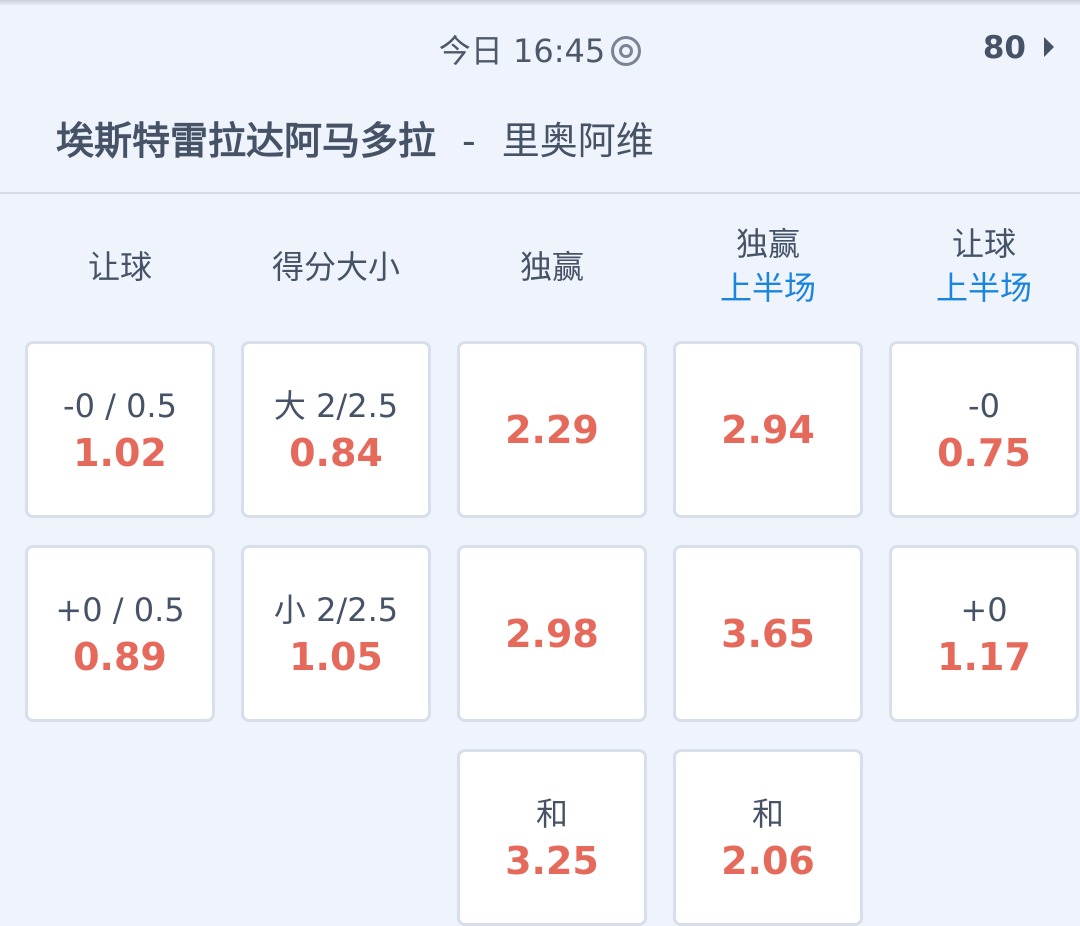  I want to click on odds-value: 2.29, so click(552, 429).